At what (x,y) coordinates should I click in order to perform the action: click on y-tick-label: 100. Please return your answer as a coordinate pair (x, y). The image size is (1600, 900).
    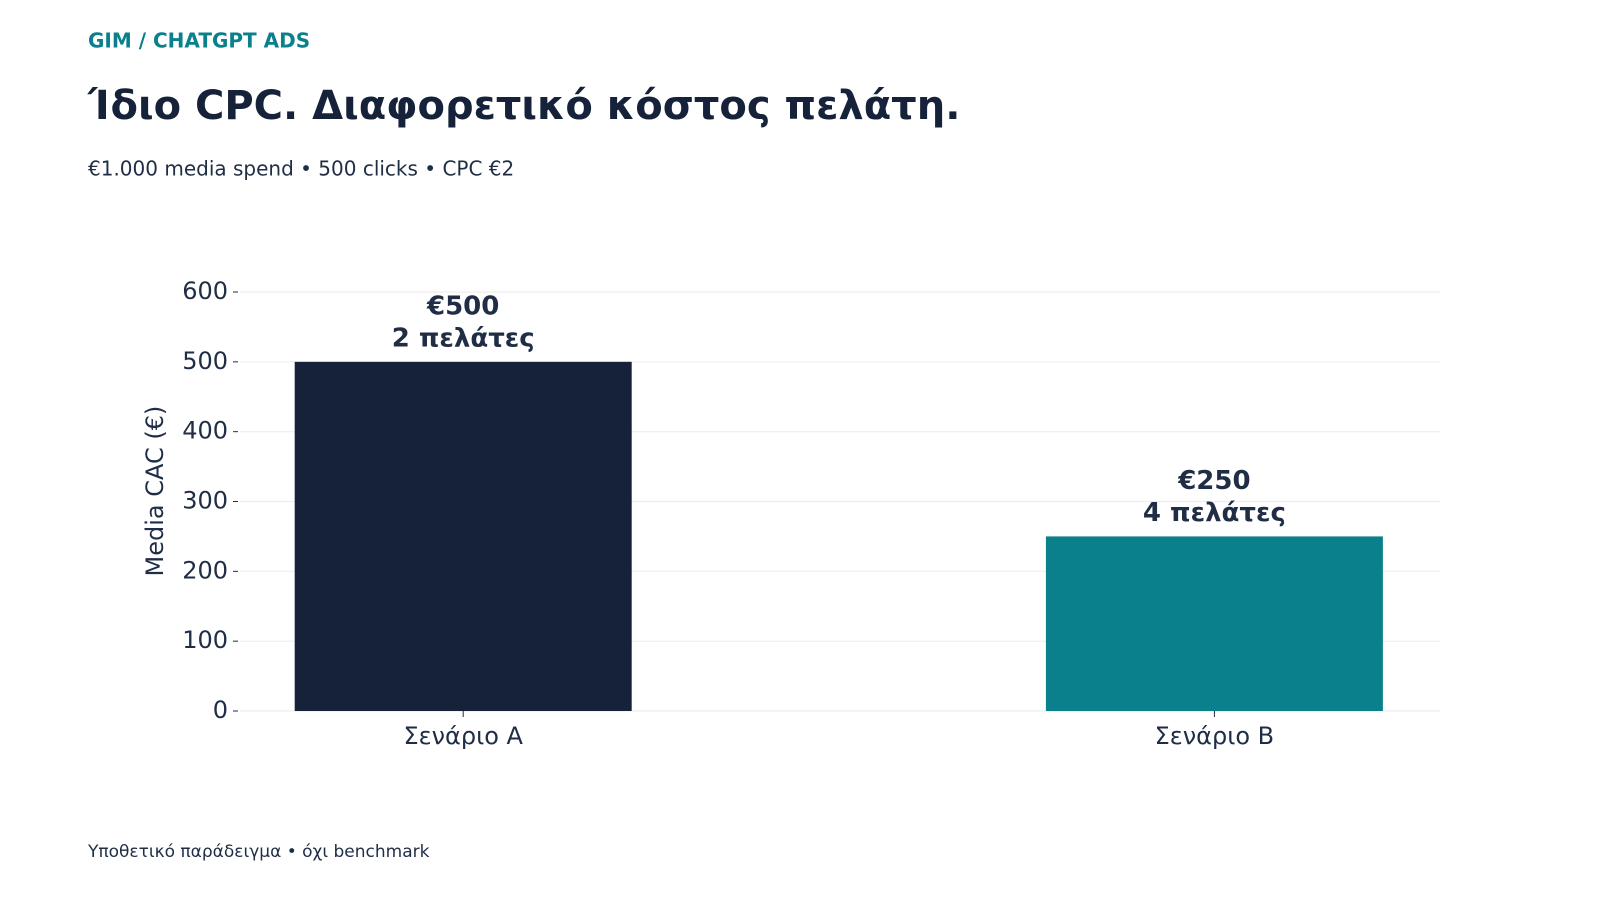
    Looking at the image, I should click on (205, 640).